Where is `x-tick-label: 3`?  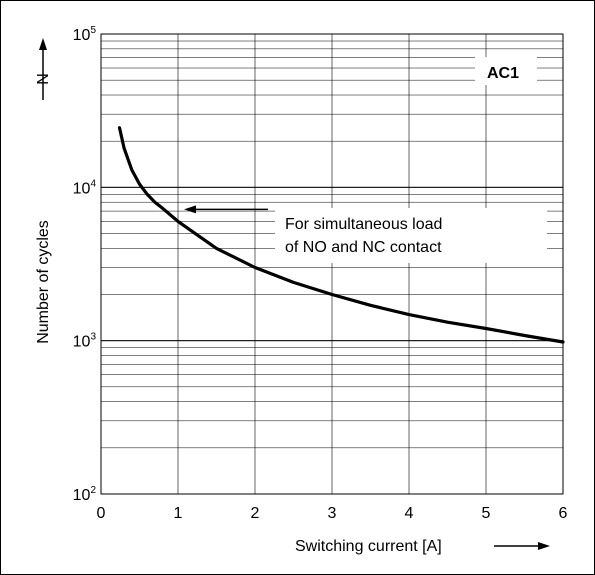
x-tick-label: 3 is located at coordinates (332, 513).